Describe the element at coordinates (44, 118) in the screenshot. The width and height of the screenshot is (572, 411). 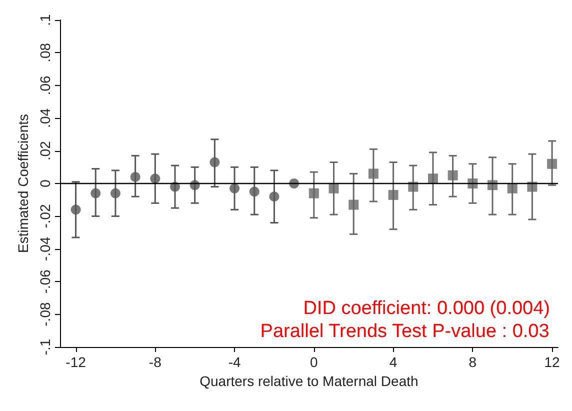
I see `y-tick-label: .04` at that location.